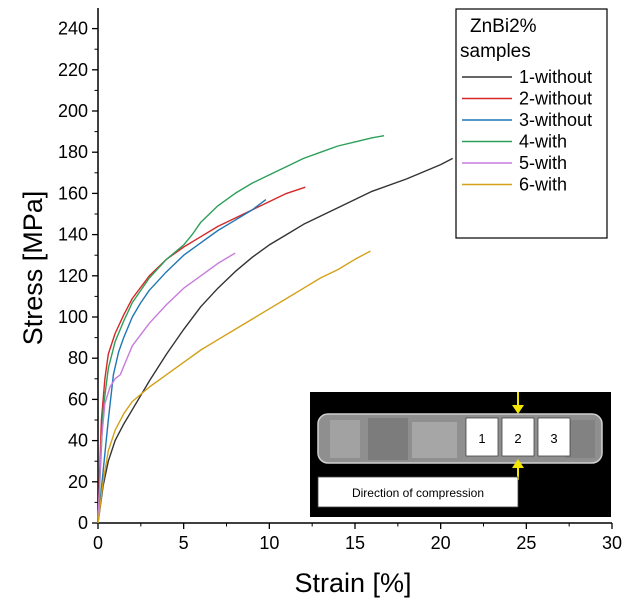 The image size is (638, 600). Describe the element at coordinates (33, 268) in the screenshot. I see `y-axis-label: Stress [MPa]` at that location.